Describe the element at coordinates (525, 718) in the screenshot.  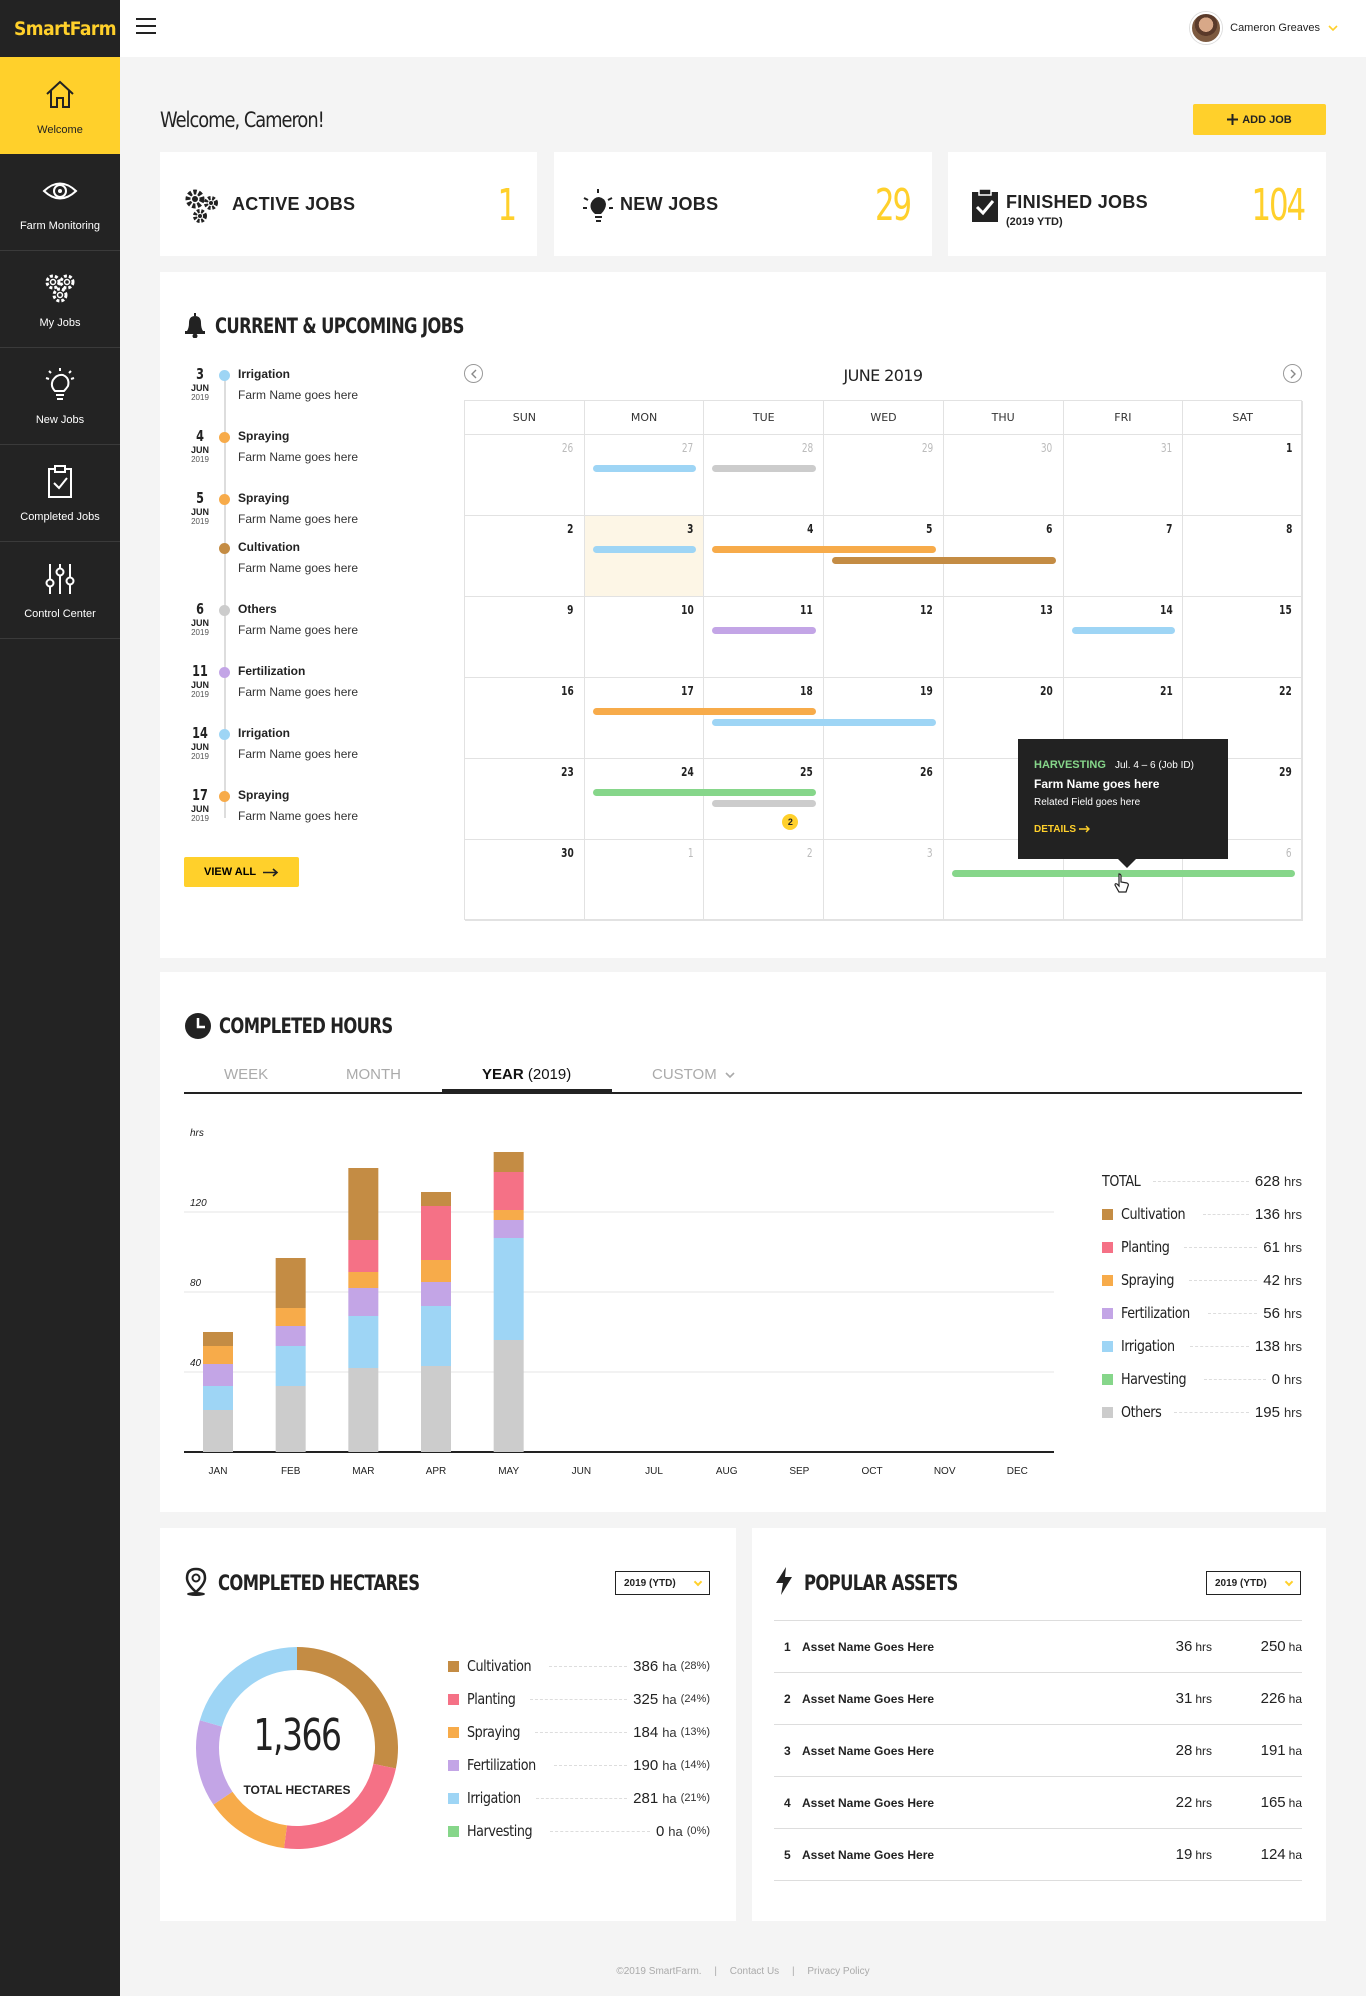
I see `calendar-day-cell: 16` at that location.